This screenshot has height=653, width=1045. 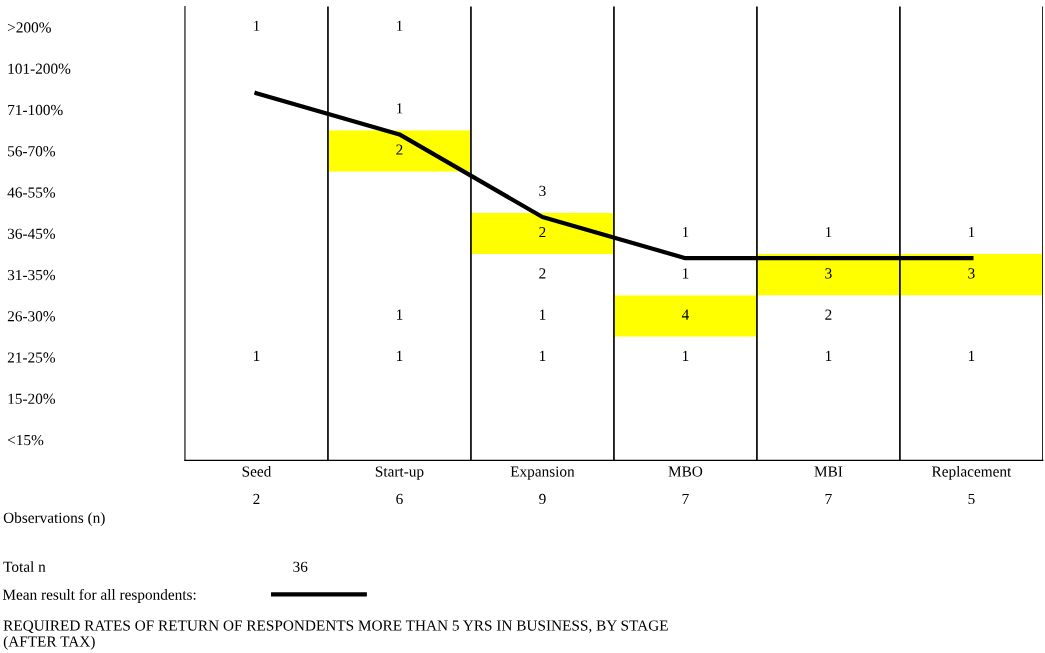 What do you see at coordinates (32, 151) in the screenshot?
I see `y-tick-label: 56-70%` at bounding box center [32, 151].